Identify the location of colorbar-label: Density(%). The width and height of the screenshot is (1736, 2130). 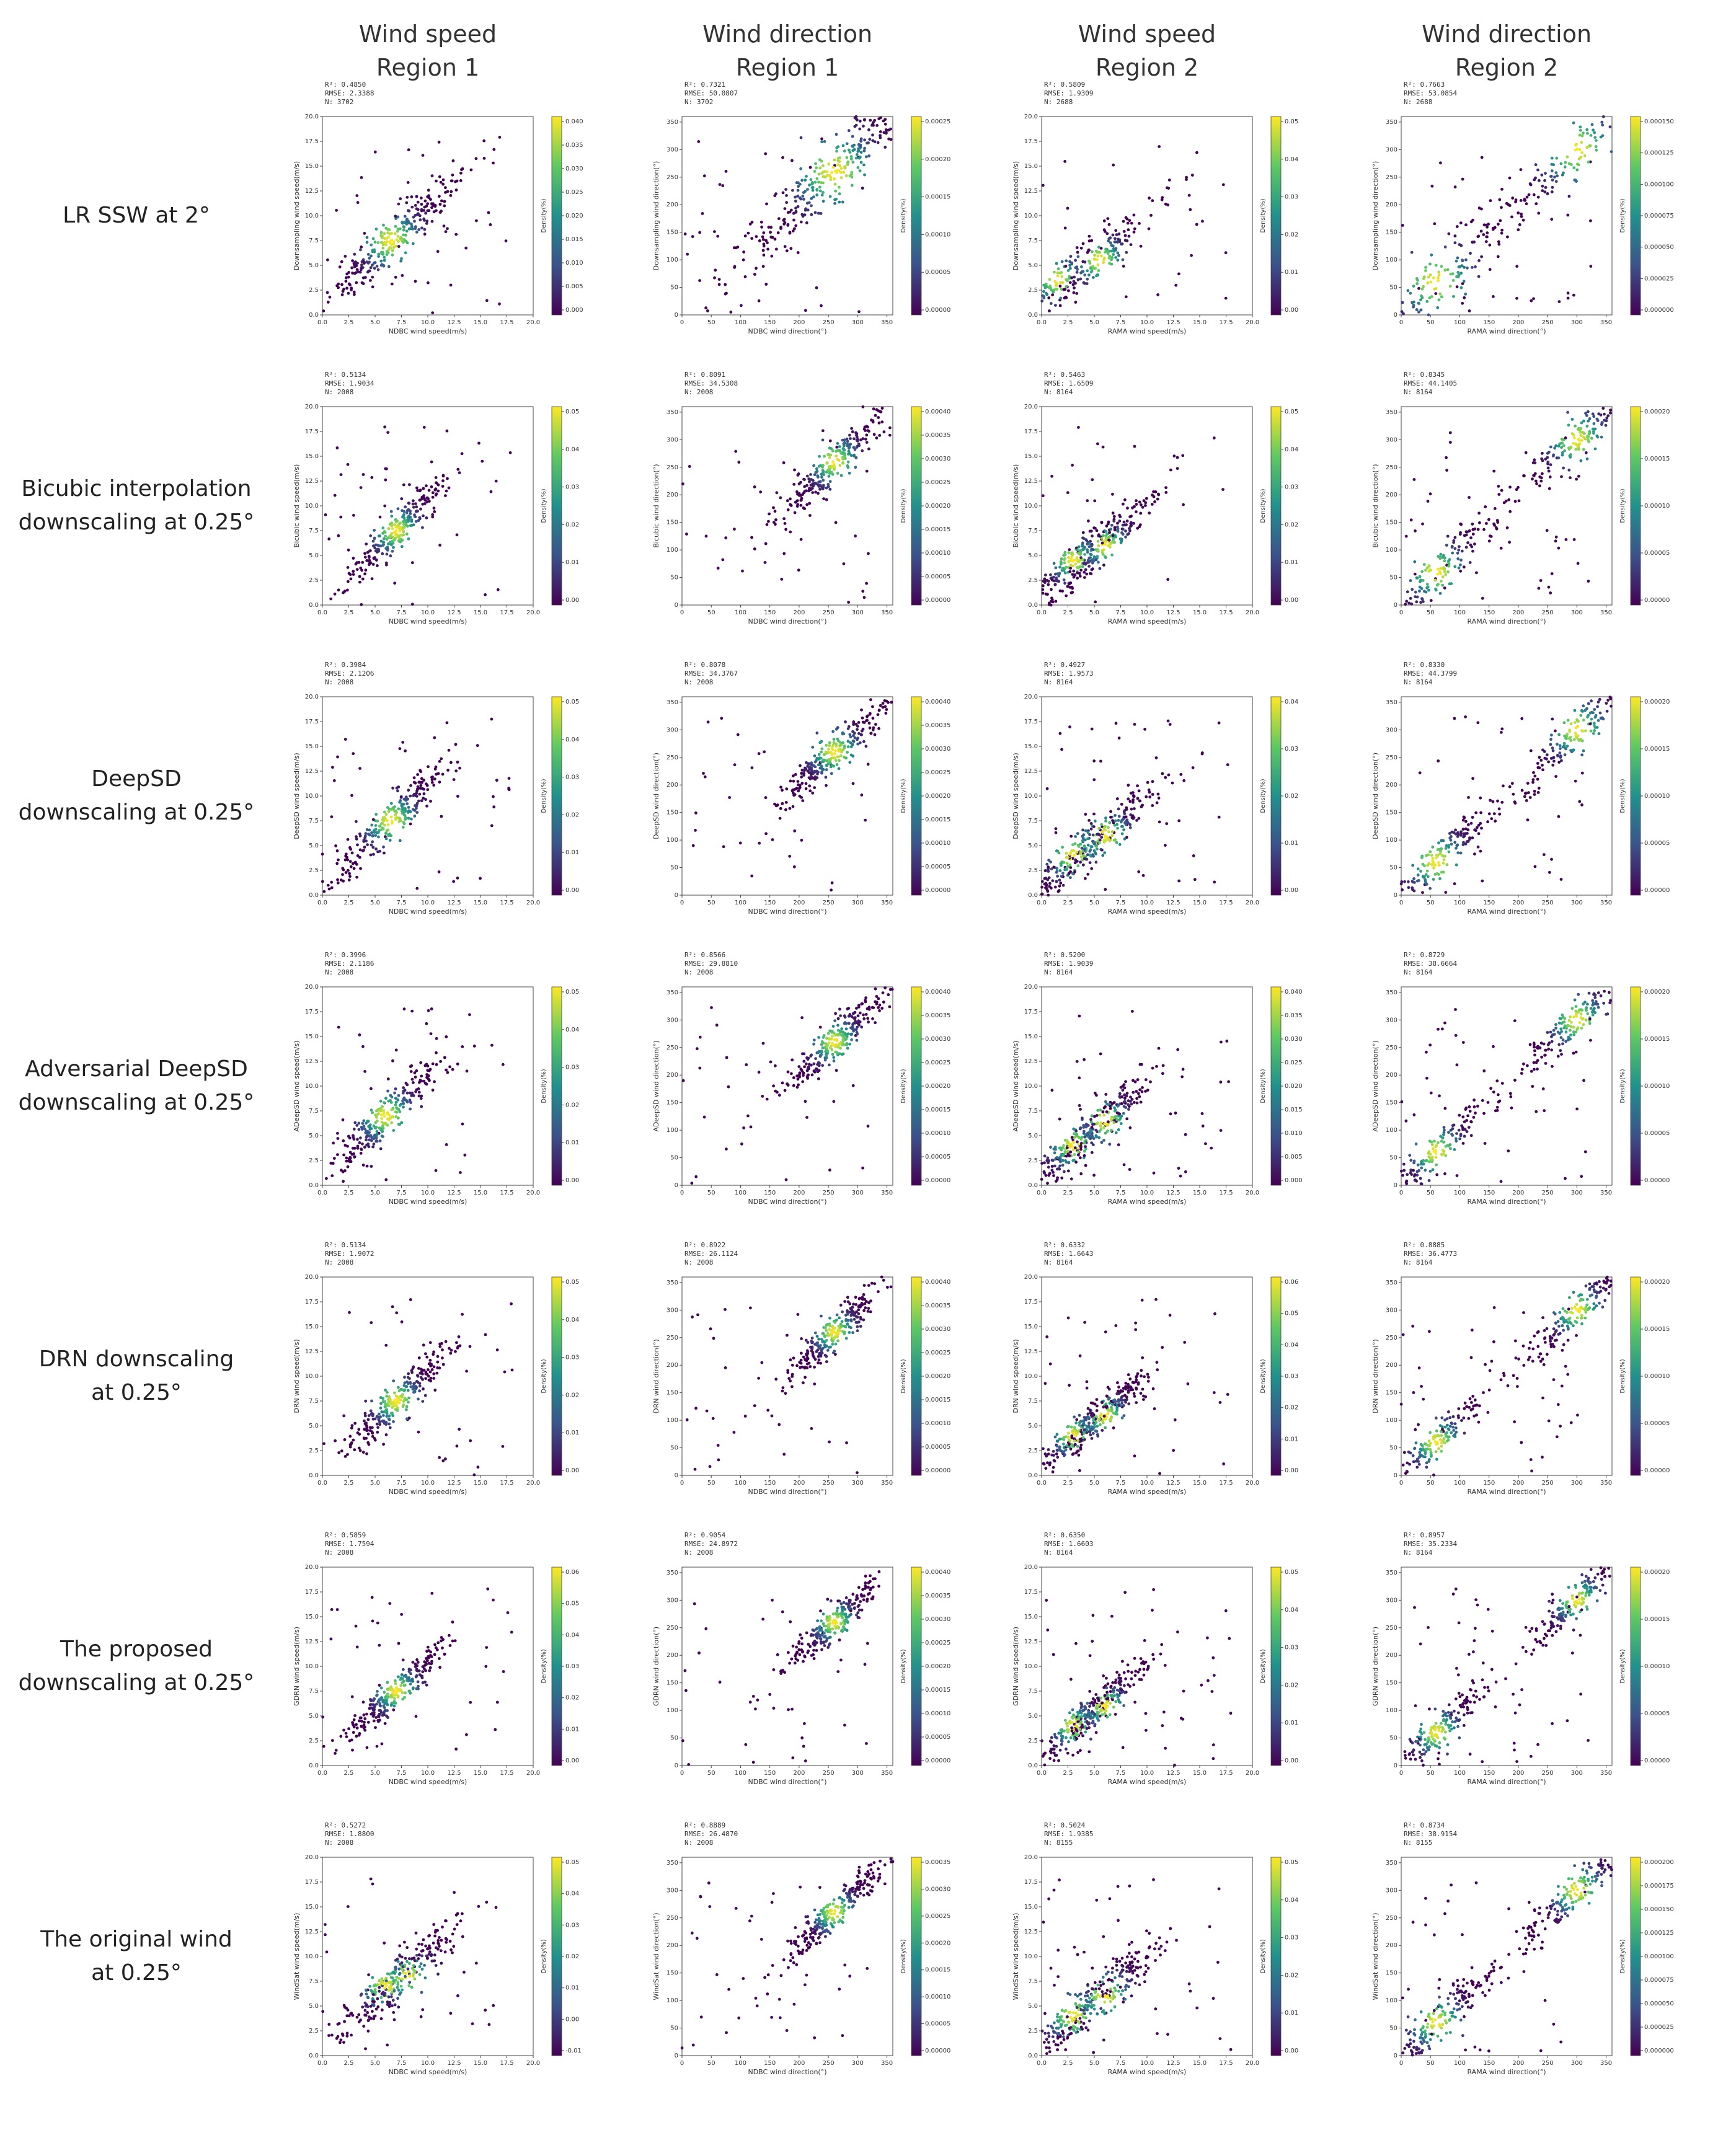
(544, 215).